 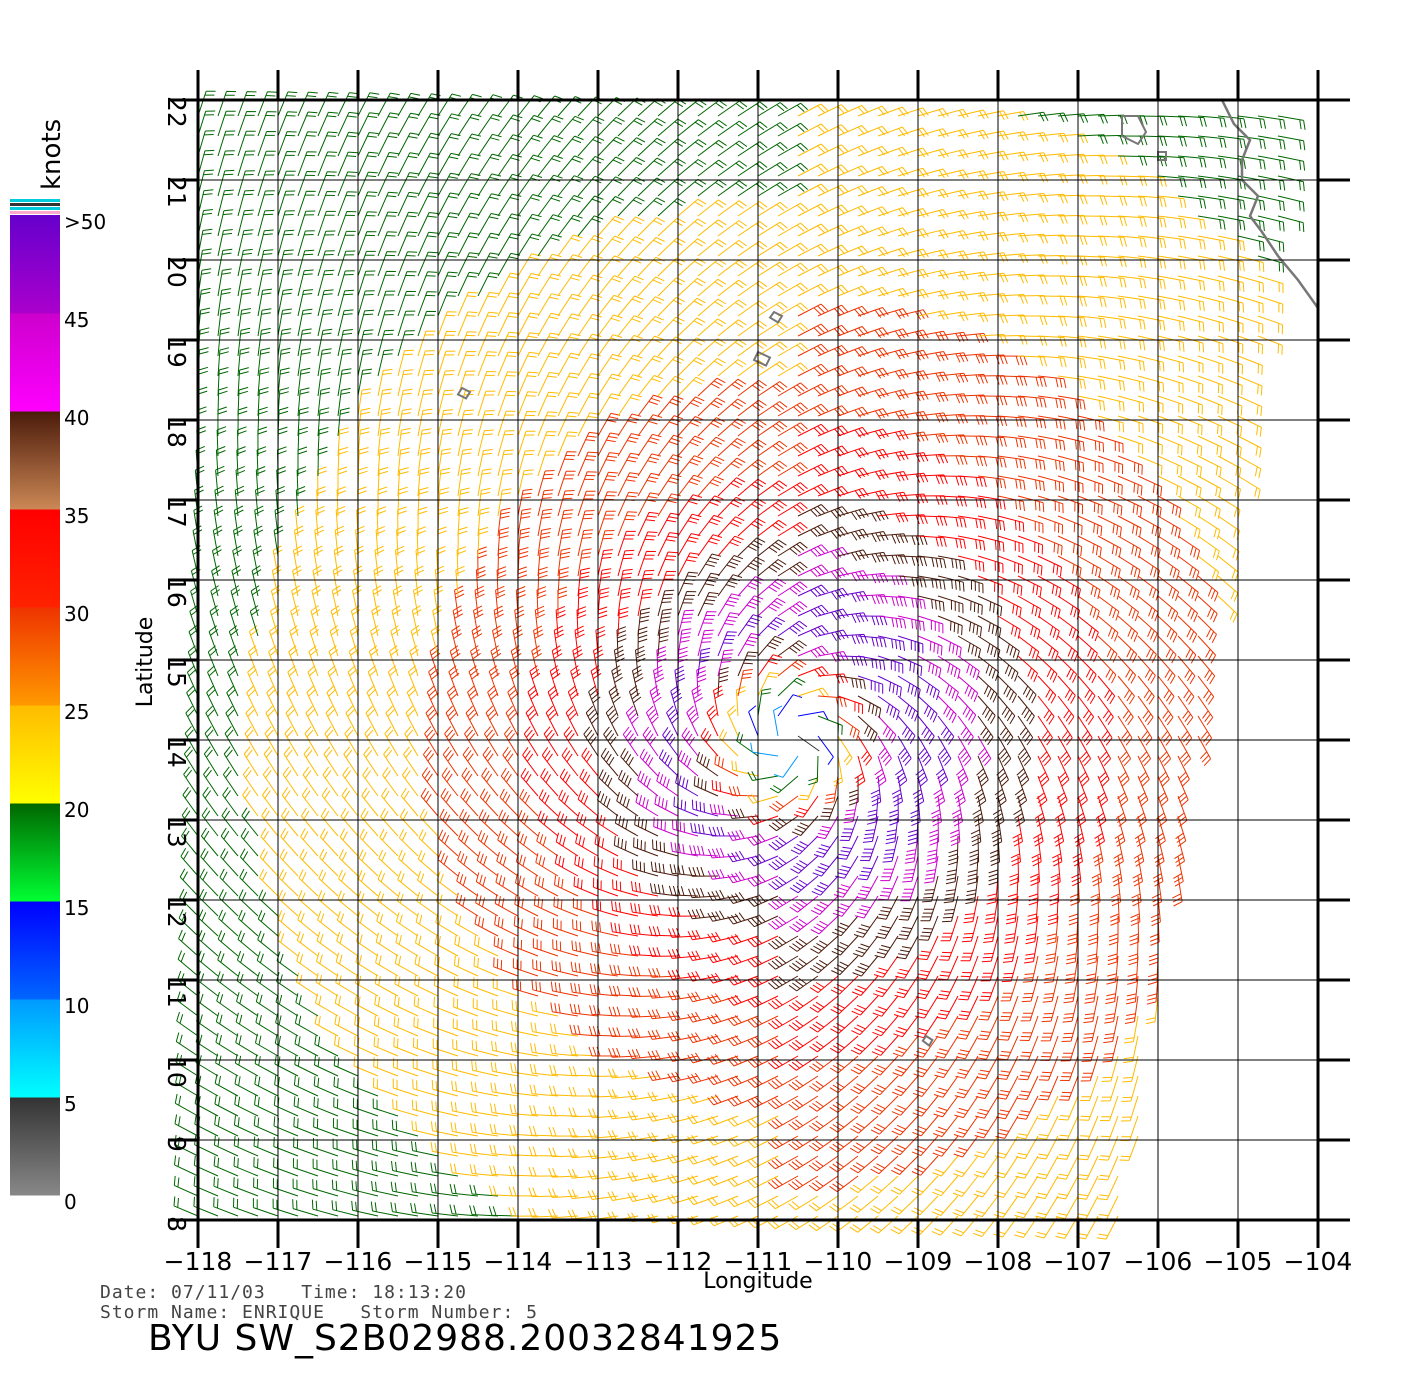 What do you see at coordinates (838, 1261) in the screenshot?
I see `longitude-tick-label: −110` at bounding box center [838, 1261].